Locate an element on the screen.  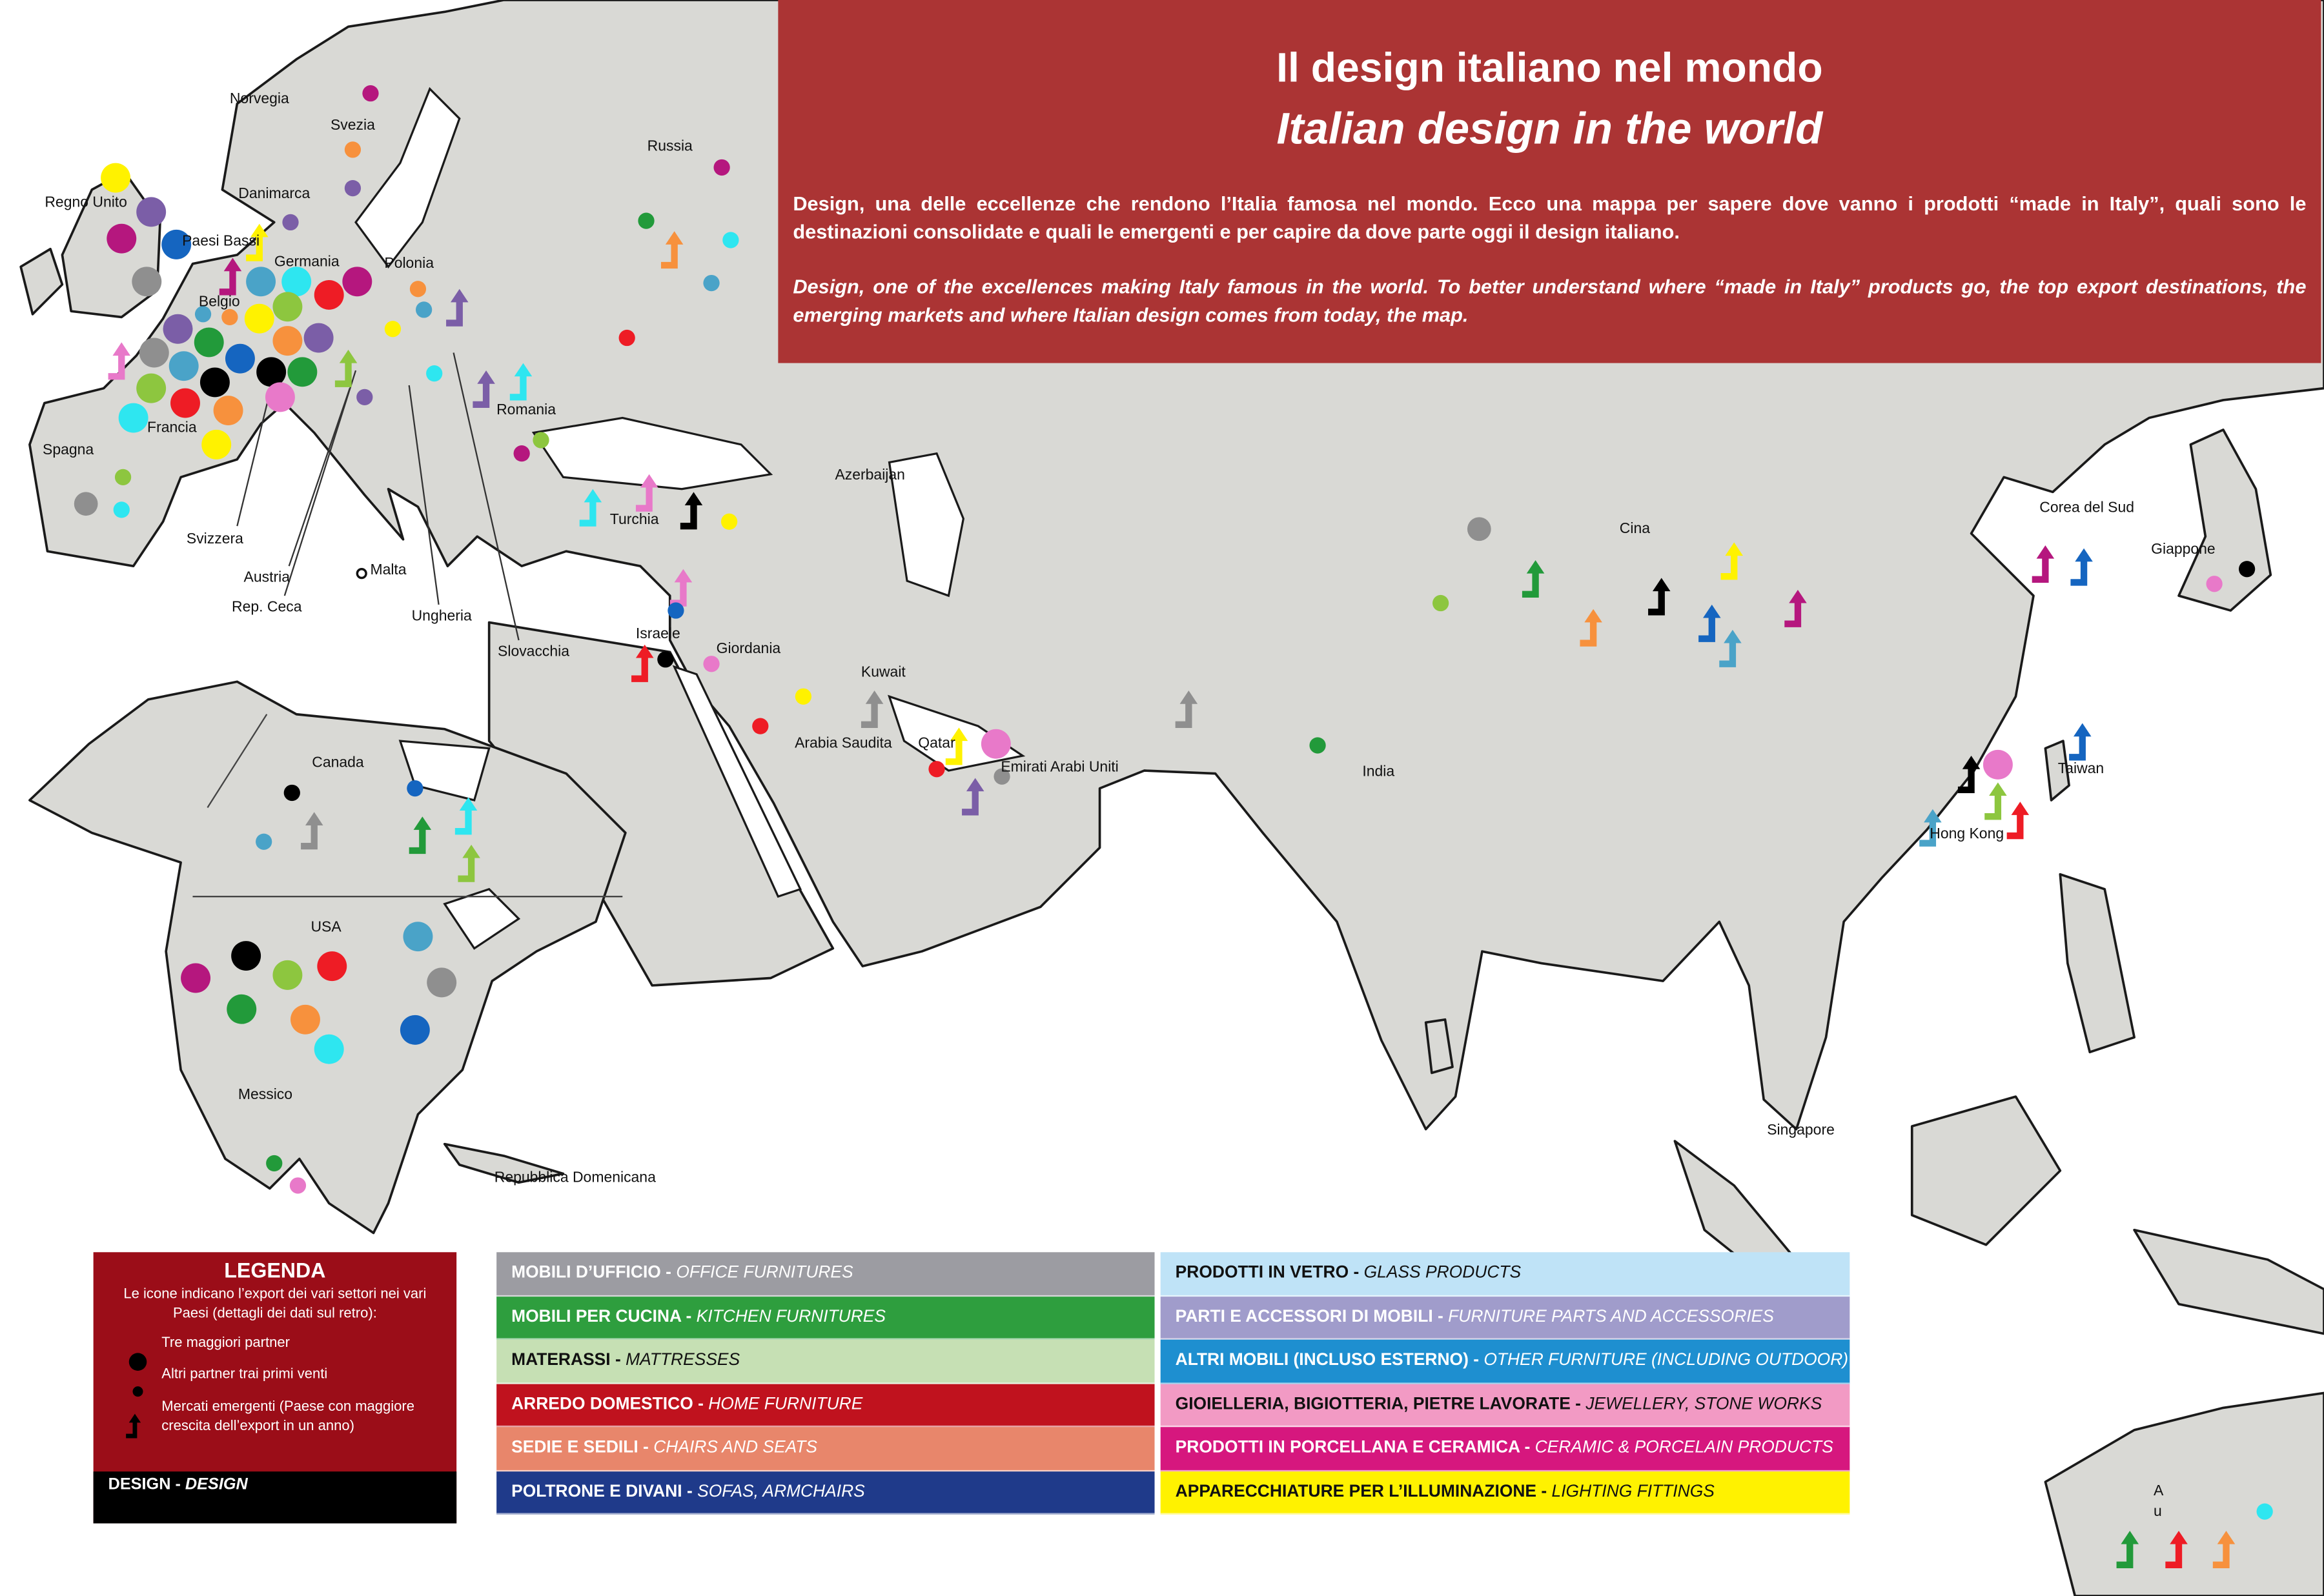
corner-label: Au is located at coordinates (2158, 1501).